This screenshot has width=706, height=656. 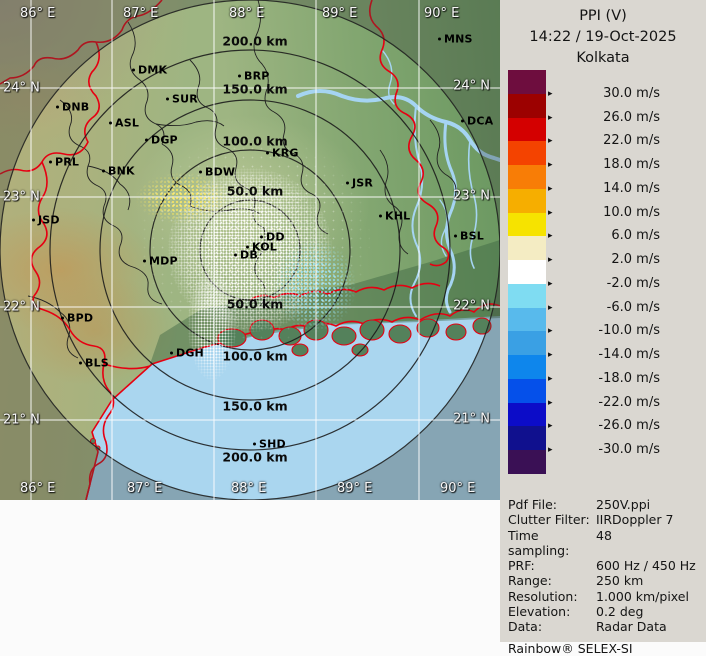 I want to click on city-marker: SUR, so click(x=182, y=99).